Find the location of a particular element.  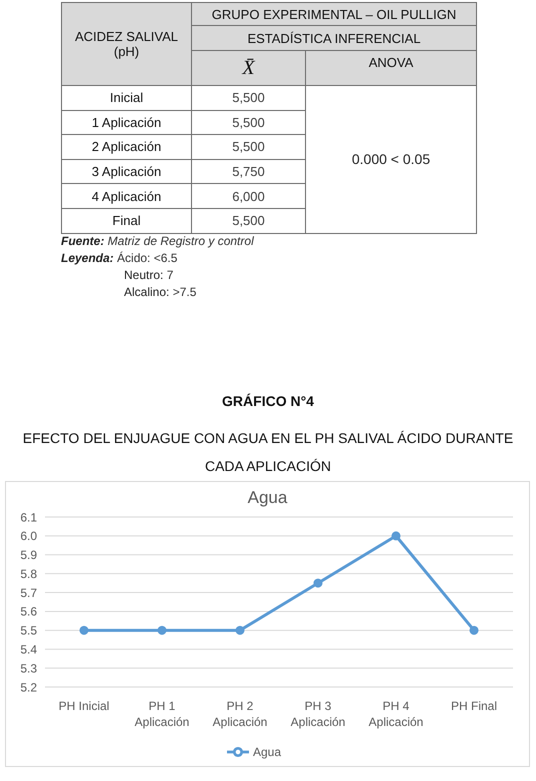

x-tick-label: PH 3 Aplicación is located at coordinates (318, 714).